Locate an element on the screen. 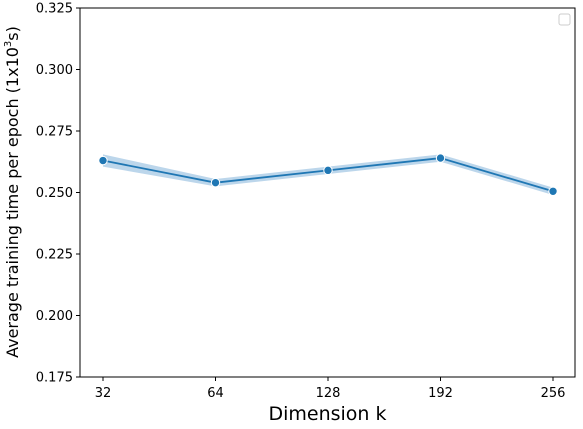 The width and height of the screenshot is (583, 429). x-tick-label: 32 is located at coordinates (103, 393).